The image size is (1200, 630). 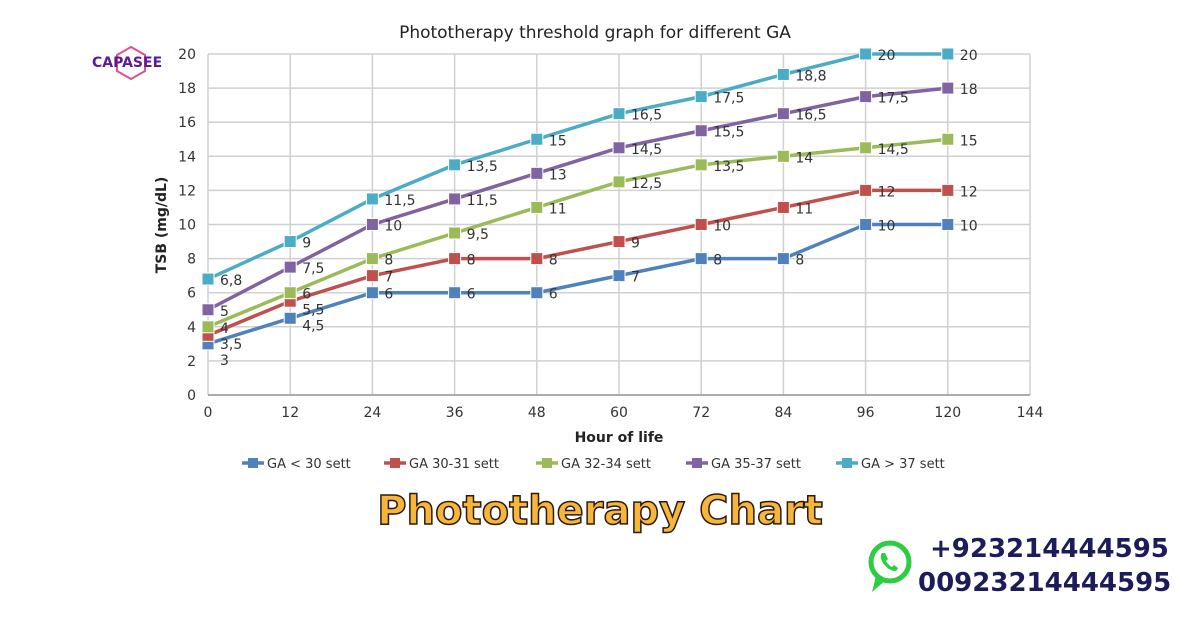 I want to click on legend-entry: GA 35-37 sett, so click(x=756, y=464).